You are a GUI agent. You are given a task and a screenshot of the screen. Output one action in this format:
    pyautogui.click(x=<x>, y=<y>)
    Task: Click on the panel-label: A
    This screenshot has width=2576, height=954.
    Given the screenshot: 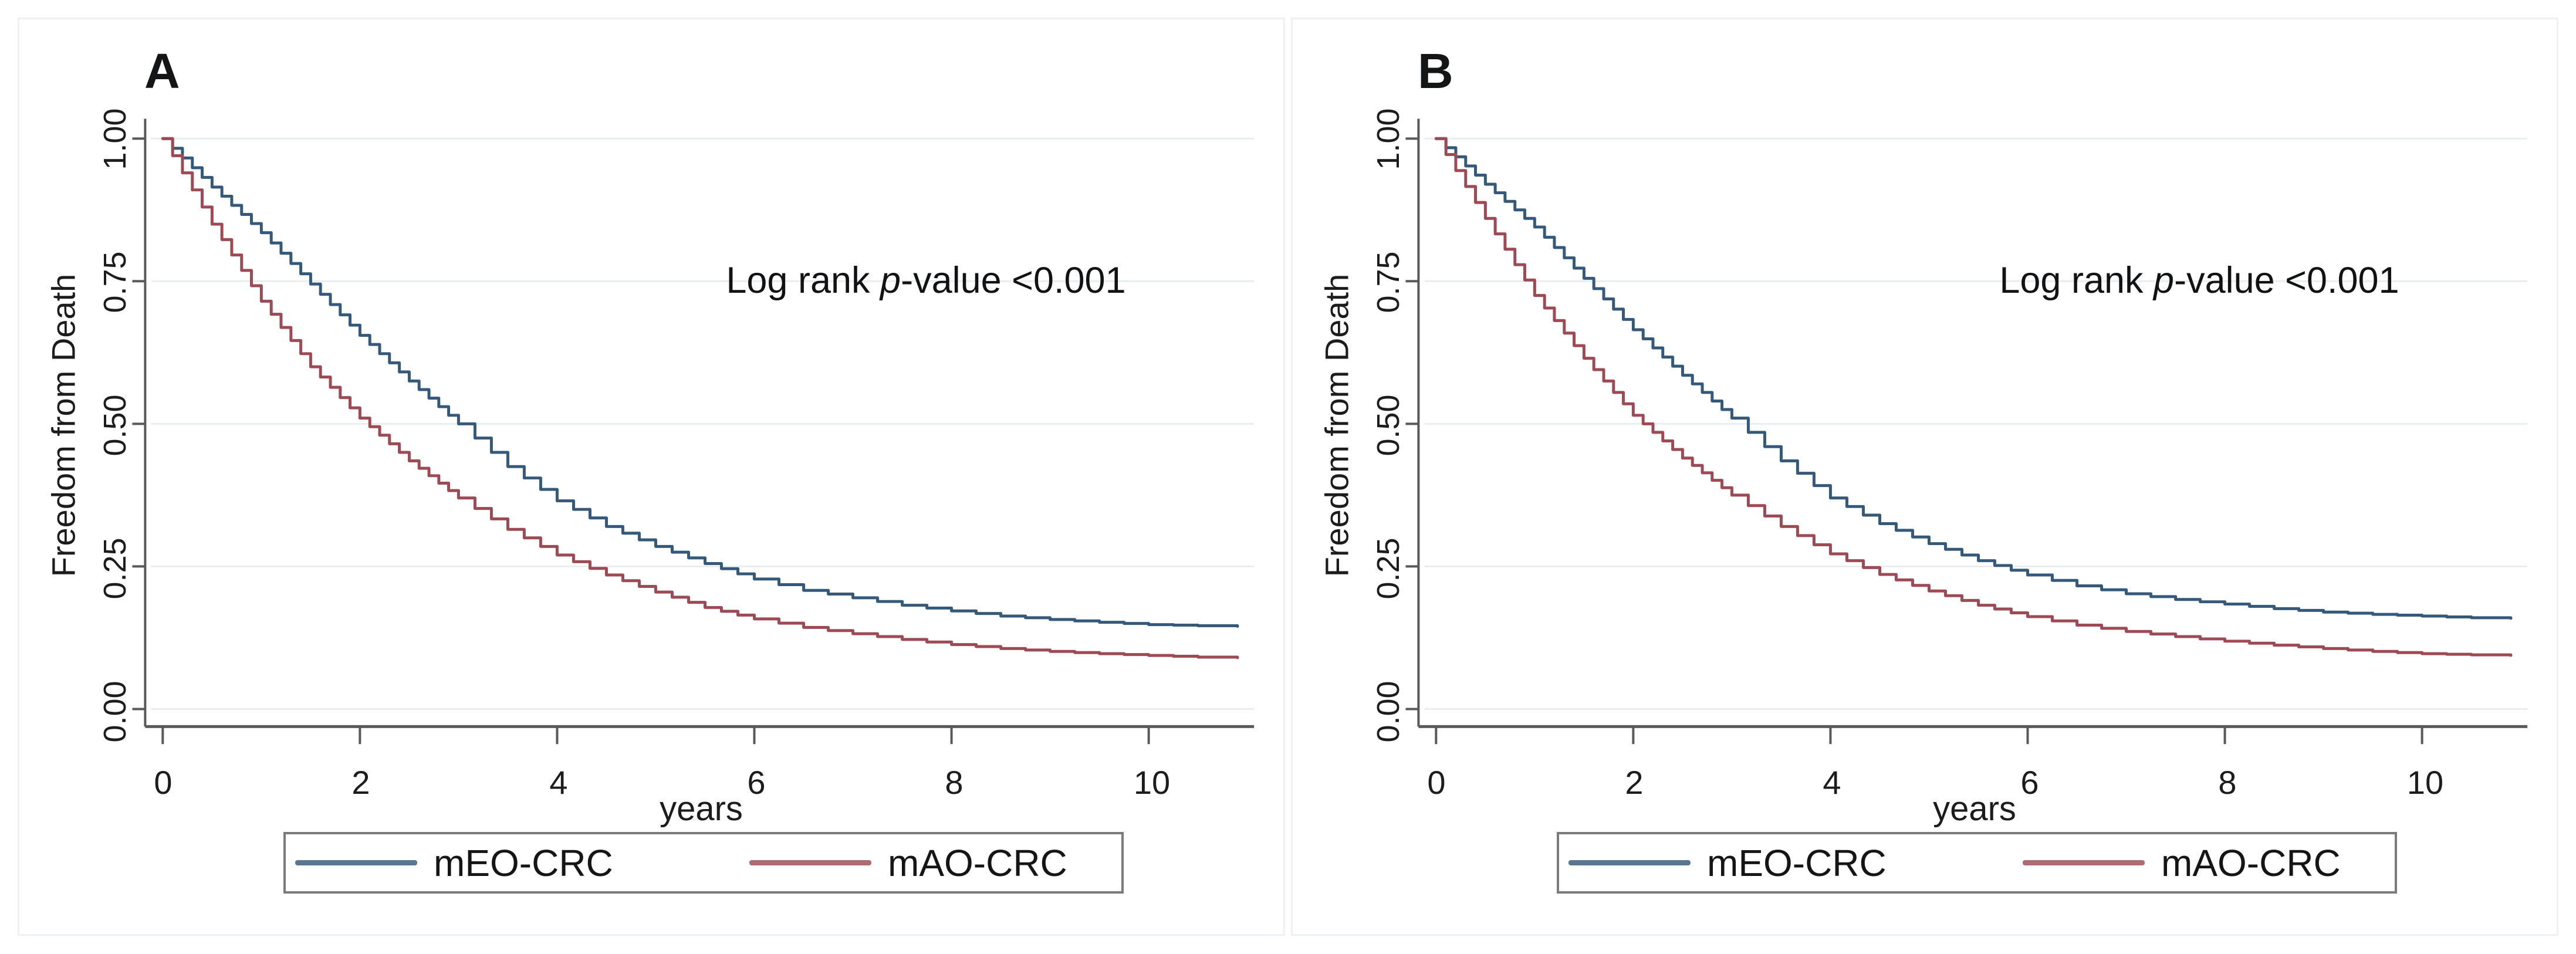 What is the action you would take?
    pyautogui.click(x=162, y=71)
    